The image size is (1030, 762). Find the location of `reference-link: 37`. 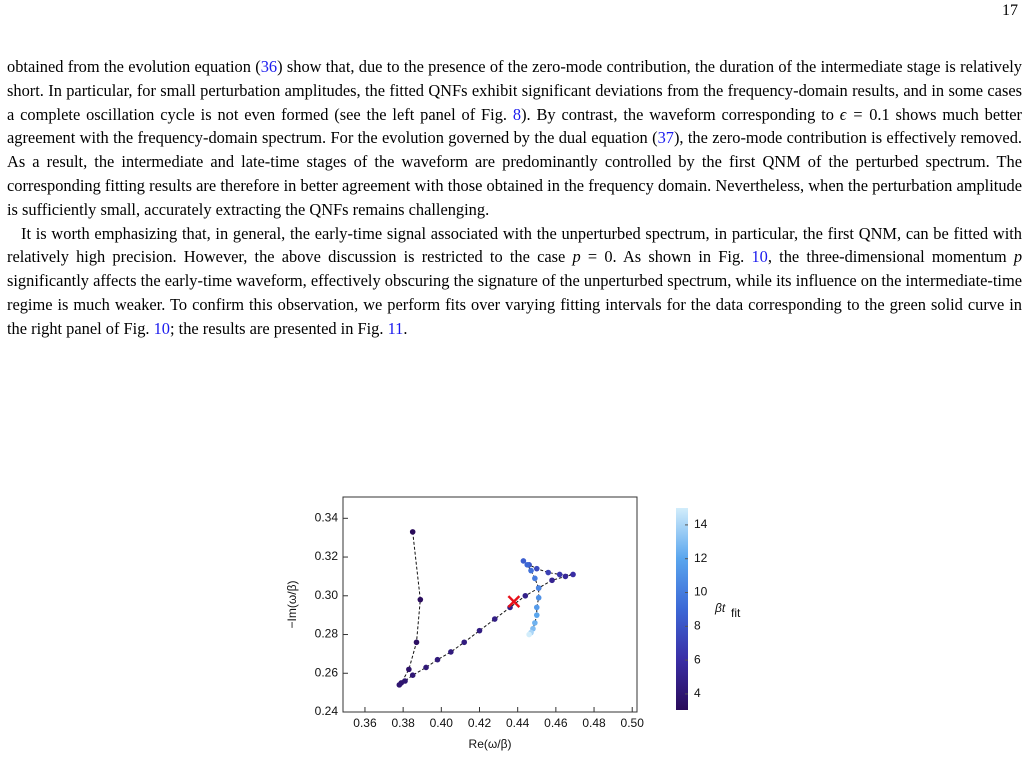

reference-link: 37 is located at coordinates (665, 138).